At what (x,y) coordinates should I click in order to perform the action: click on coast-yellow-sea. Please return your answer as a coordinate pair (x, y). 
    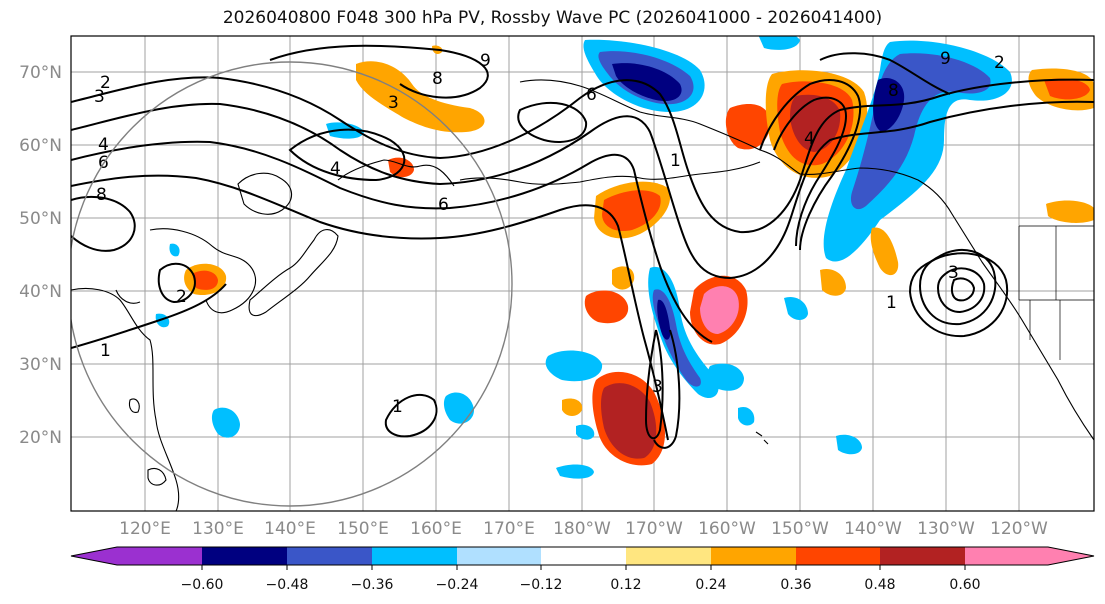
    Looking at the image, I should click on (128, 296).